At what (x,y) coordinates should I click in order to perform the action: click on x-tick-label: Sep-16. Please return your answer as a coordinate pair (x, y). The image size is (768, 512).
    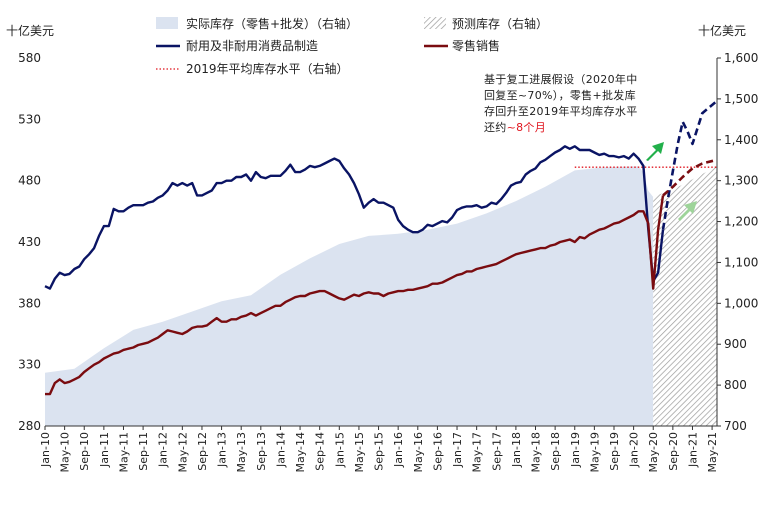
    Looking at the image, I should click on (437, 451).